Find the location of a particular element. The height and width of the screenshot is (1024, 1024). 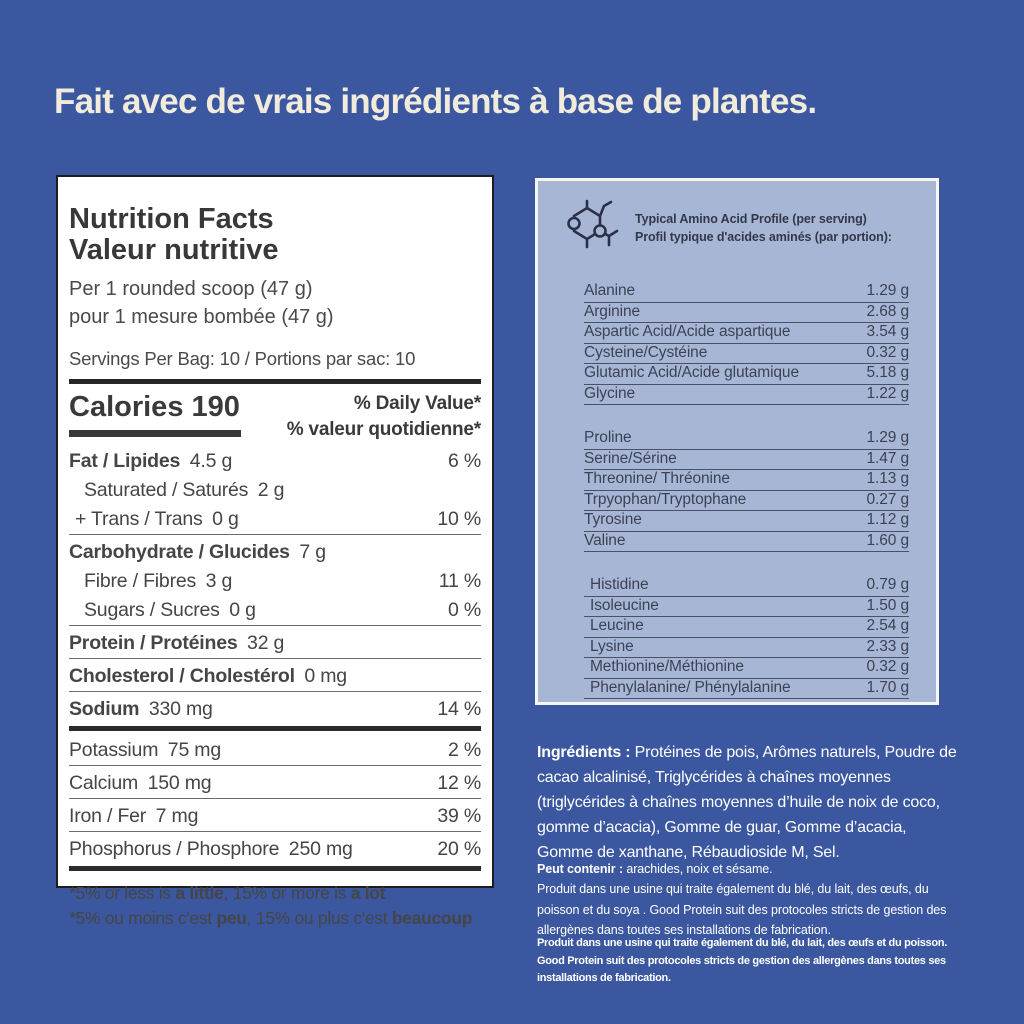

calories-value: 190 is located at coordinates (215, 407).